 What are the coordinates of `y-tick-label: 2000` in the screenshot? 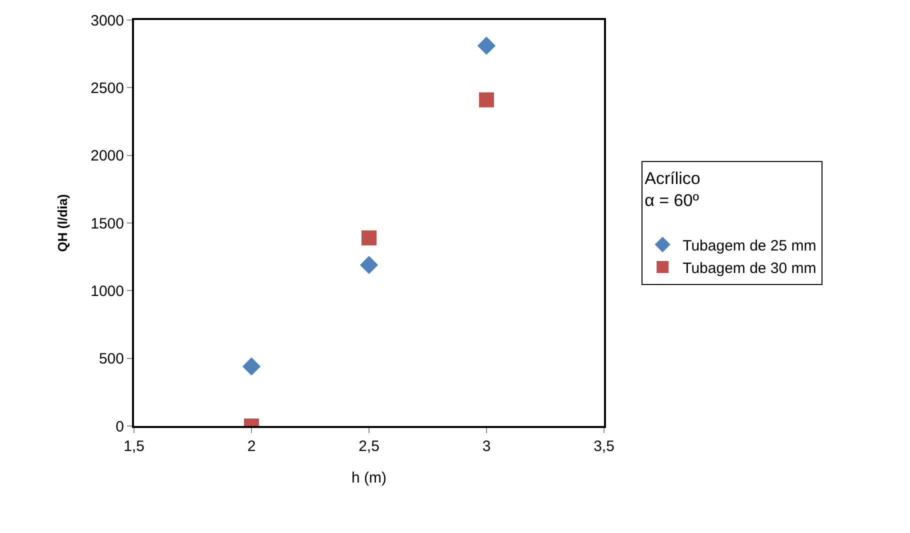 It's located at (107, 156).